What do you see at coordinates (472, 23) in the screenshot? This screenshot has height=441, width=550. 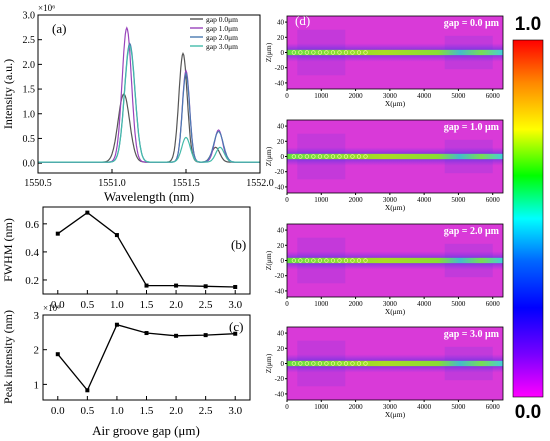 I see `heatmap-gap-label: gap = 0.0 μm` at bounding box center [472, 23].